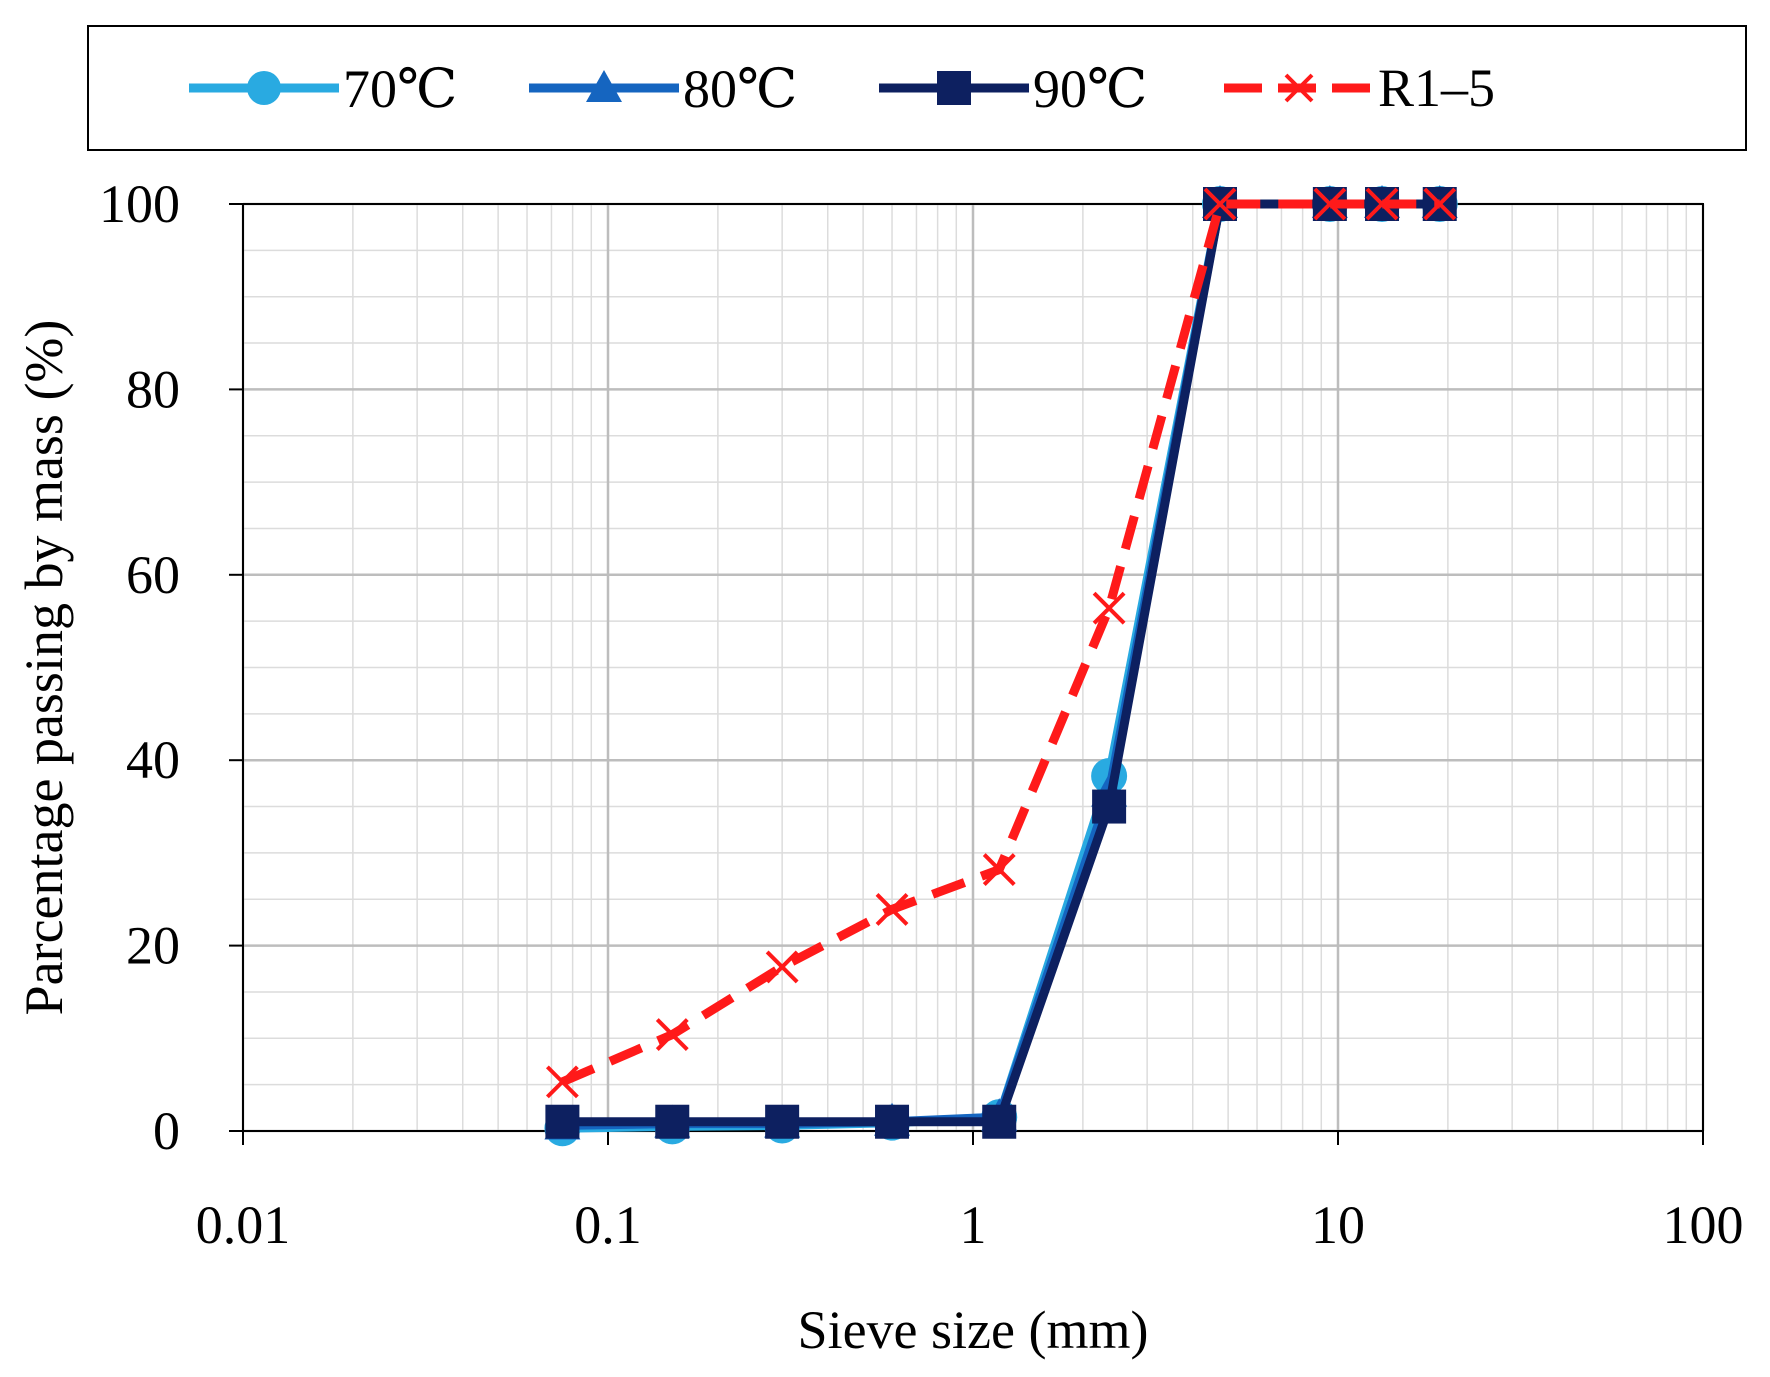 The width and height of the screenshot is (1770, 1377). Describe the element at coordinates (166, 1131) in the screenshot. I see `y-tick-label: 0` at that location.